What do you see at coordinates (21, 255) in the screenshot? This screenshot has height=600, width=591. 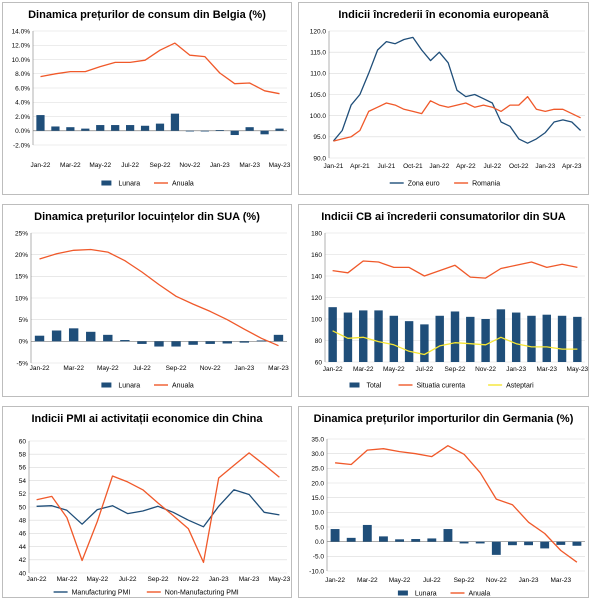 I see `y-tick-label: 20%` at bounding box center [21, 255].